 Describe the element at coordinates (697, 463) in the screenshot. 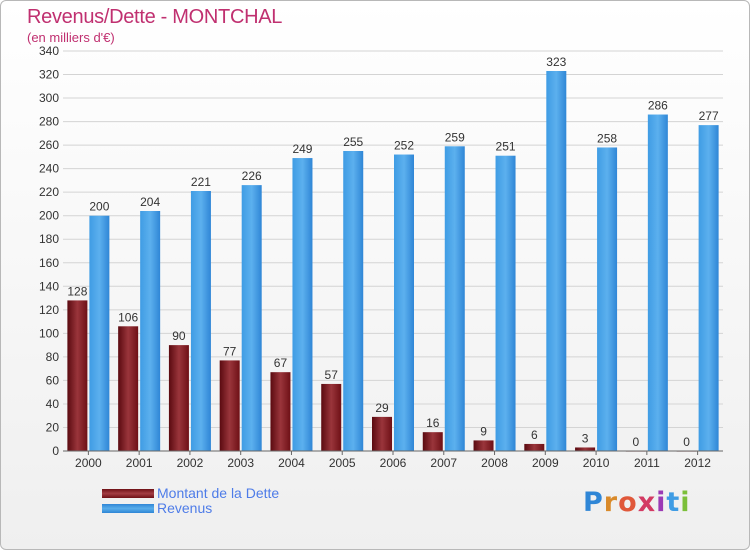

I see `x-tick-label-2012: 2012` at that location.